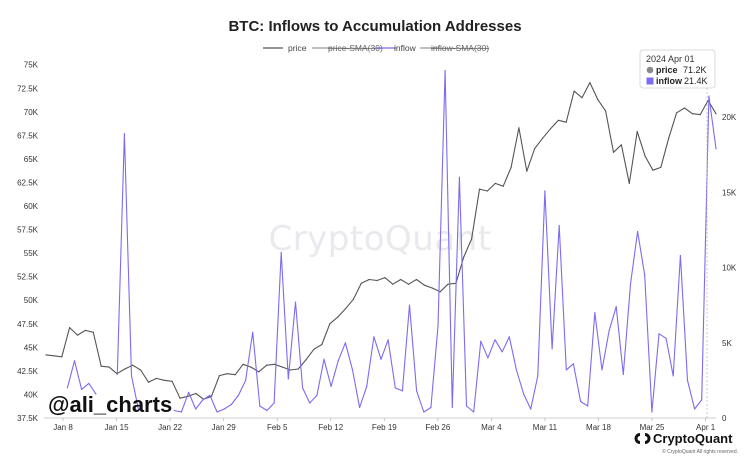 The image size is (750, 468). Describe the element at coordinates (491, 427) in the screenshot. I see `x-tick-label: Mar 4` at that location.